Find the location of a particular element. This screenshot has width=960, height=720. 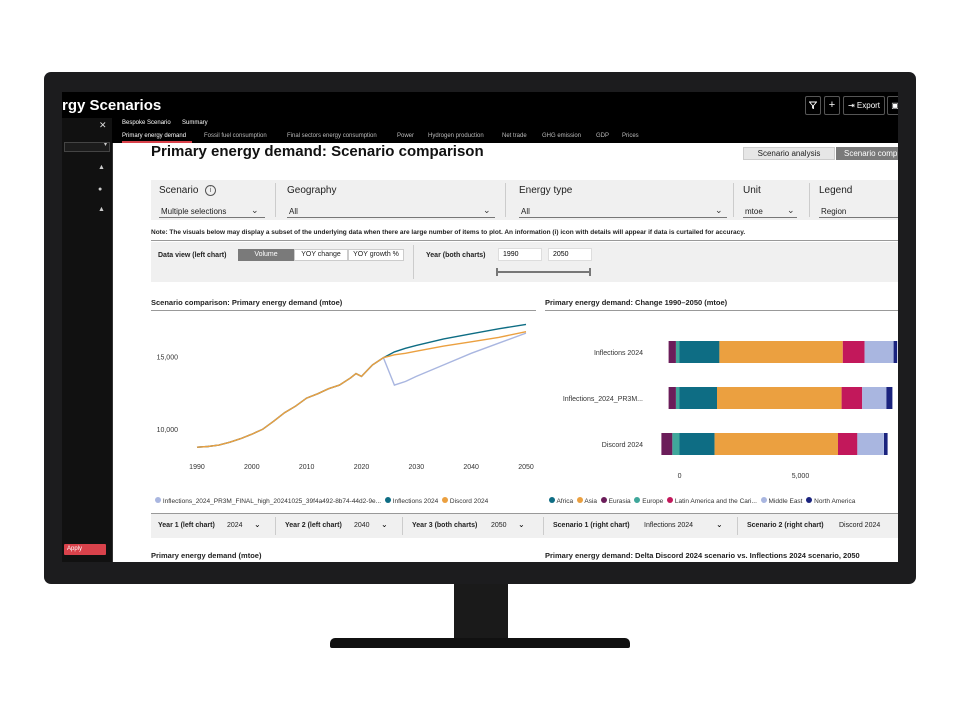

scenario-analysis-button: Scenario analysis is located at coordinates (789, 153).